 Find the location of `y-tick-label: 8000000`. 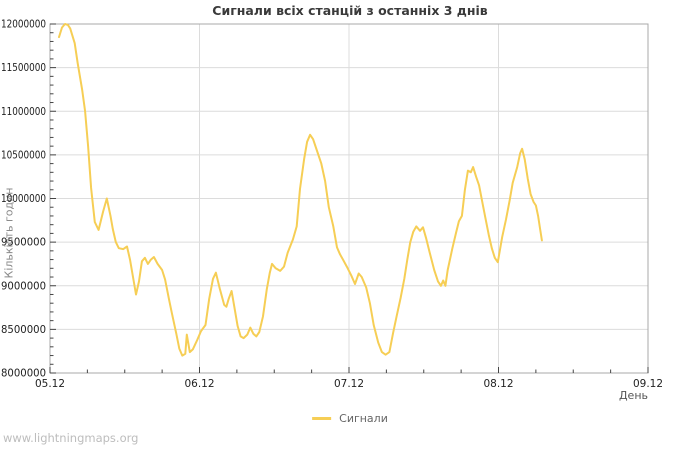

y-tick-label: 8000000 is located at coordinates (23, 374).